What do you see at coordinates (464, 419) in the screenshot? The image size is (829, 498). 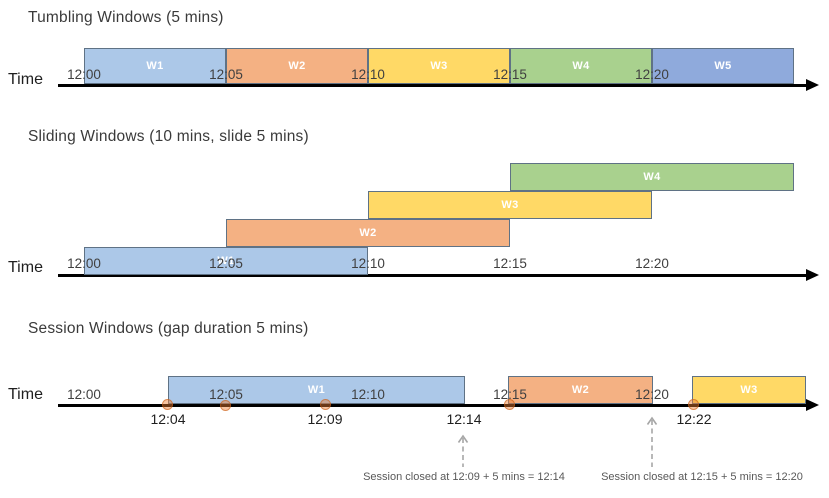 I see `event-time-label: 12:14` at bounding box center [464, 419].